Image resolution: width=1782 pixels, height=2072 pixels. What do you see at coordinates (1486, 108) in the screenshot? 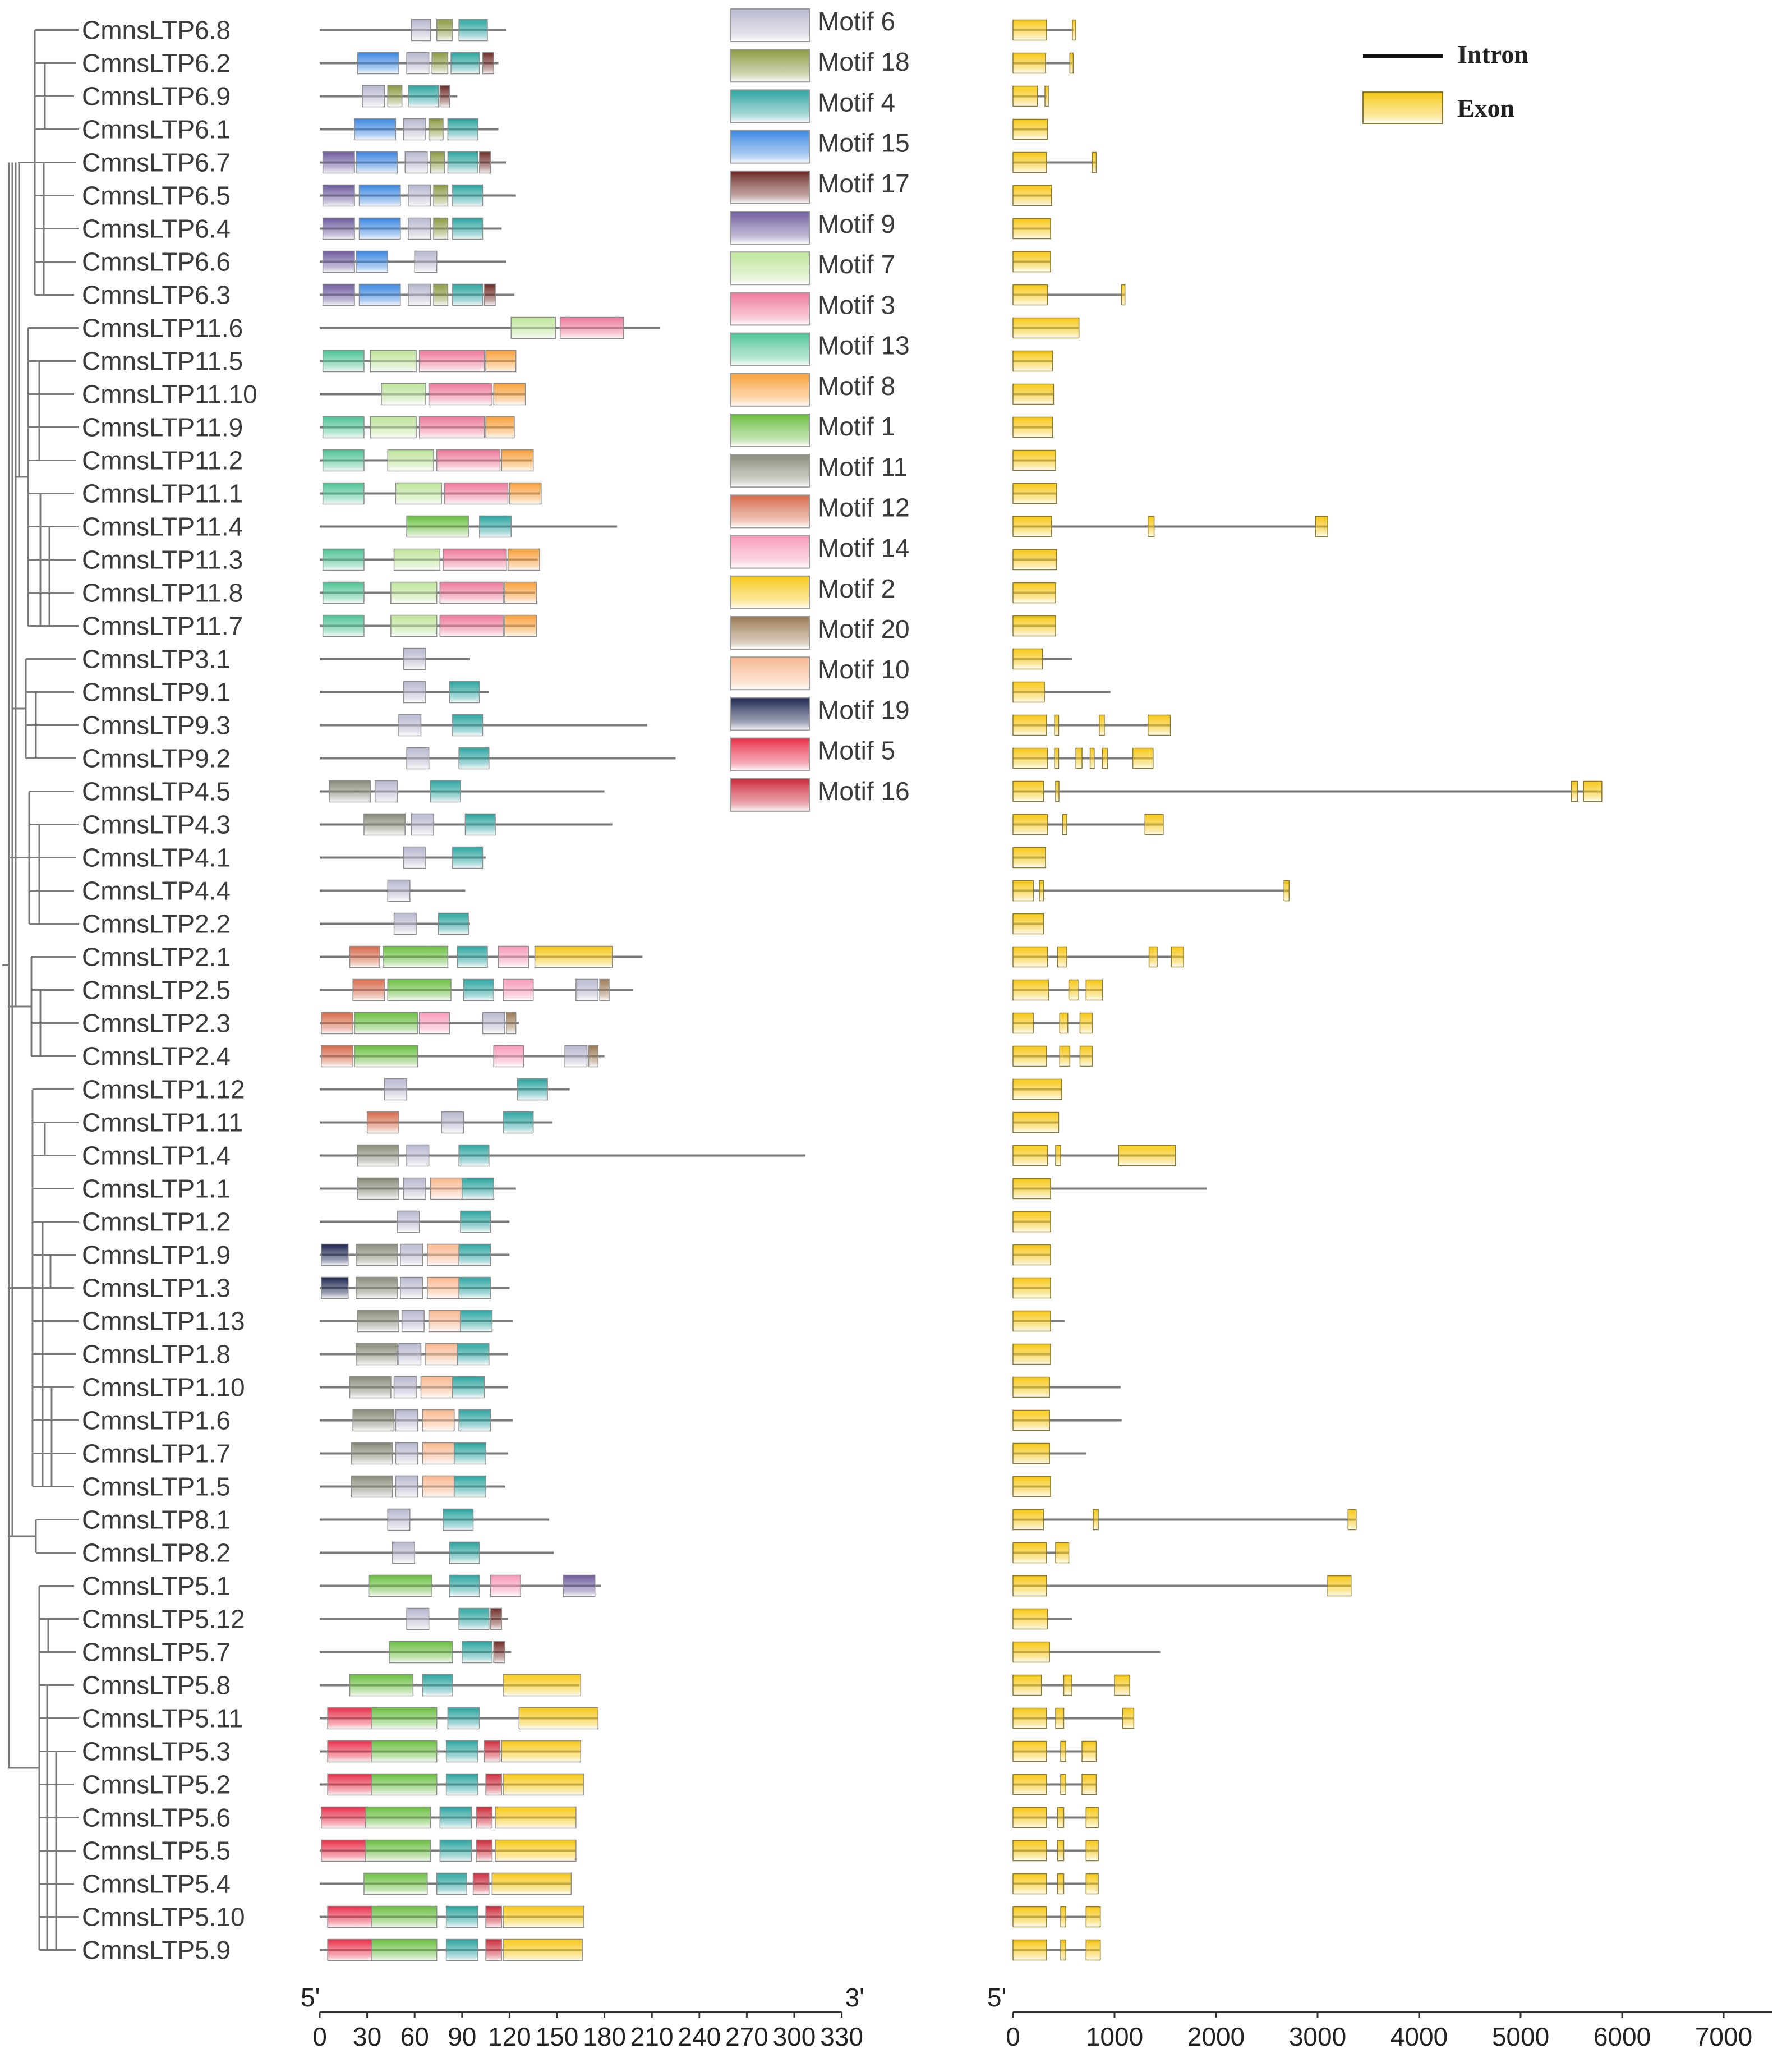
I see `exon-legend-label: Exon` at bounding box center [1486, 108].